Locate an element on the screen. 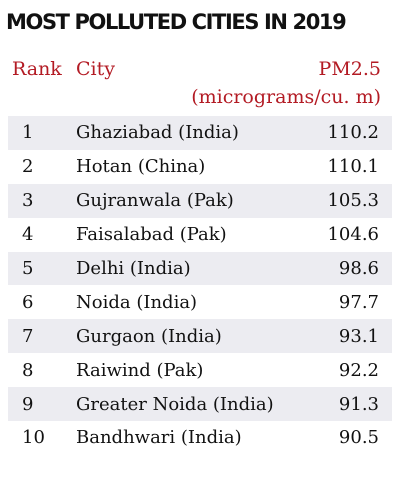 The image size is (401, 480). table-row: 4 Faisalabad (Pak) 104.6 is located at coordinates (200, 235).